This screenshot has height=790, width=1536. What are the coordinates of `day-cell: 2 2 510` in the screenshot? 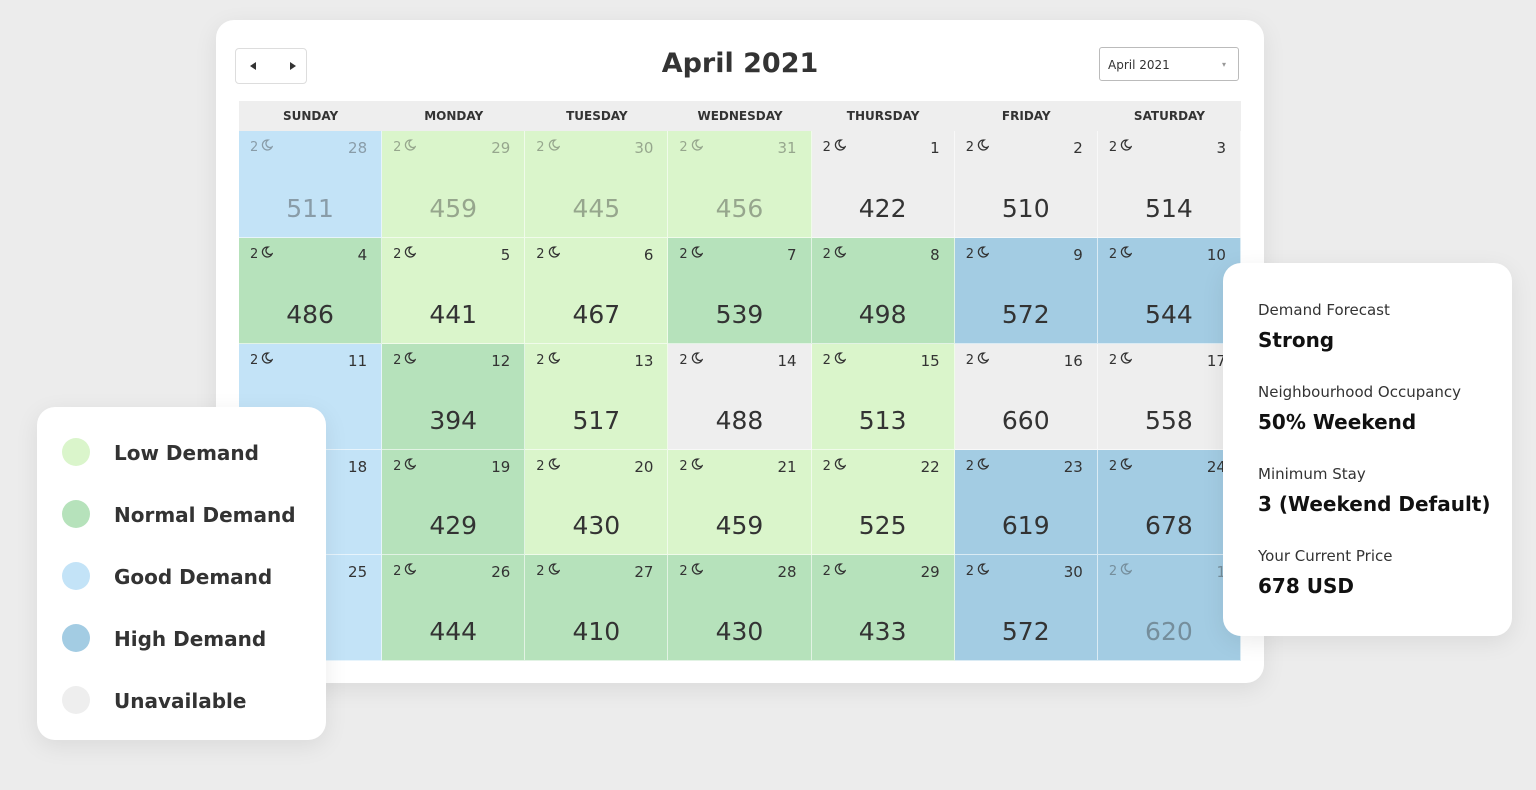 It's located at (1026, 184).